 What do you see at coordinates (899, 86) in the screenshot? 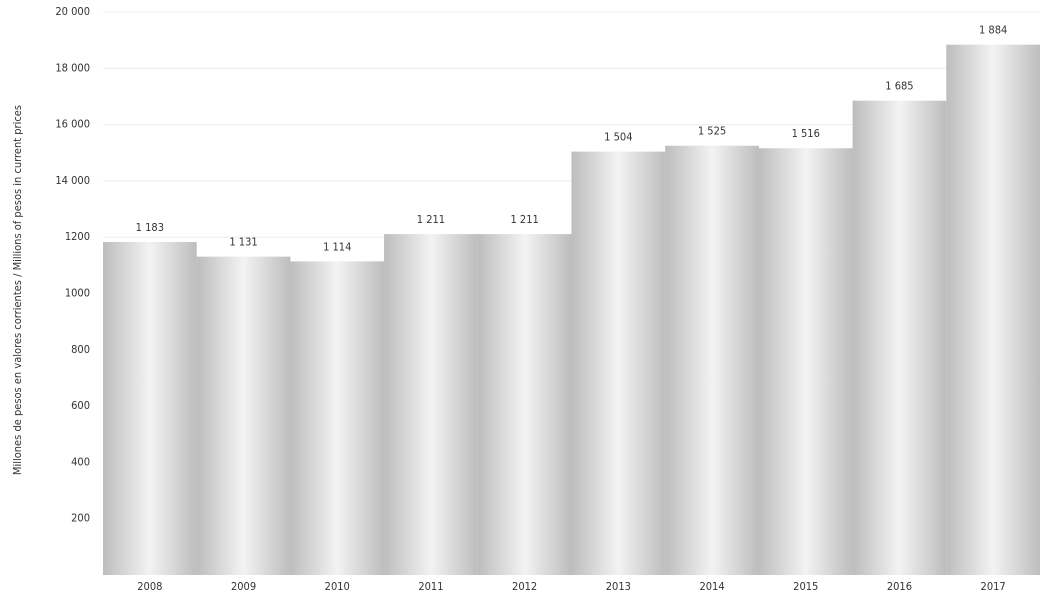
I see `data-label: 1 685` at bounding box center [899, 86].